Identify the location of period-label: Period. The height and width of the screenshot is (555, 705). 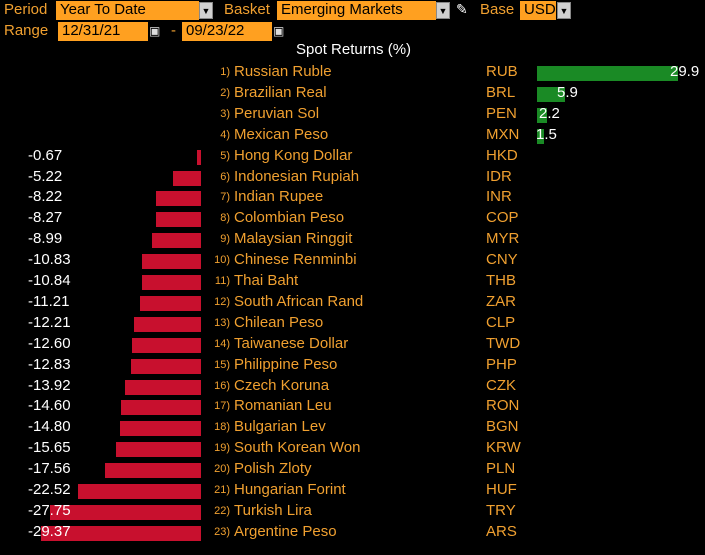
(26, 9).